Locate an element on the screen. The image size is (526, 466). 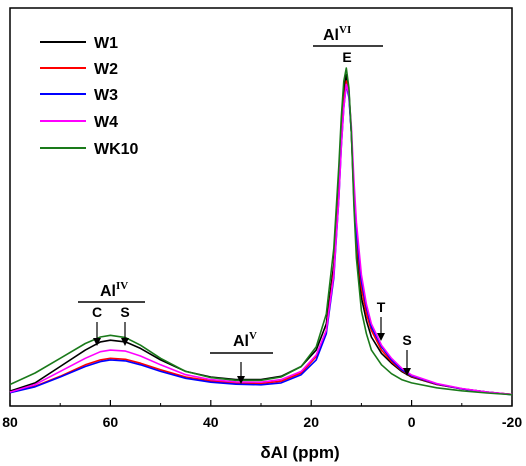
annotation-al6-marker-s-label: S is located at coordinates (406, 340).